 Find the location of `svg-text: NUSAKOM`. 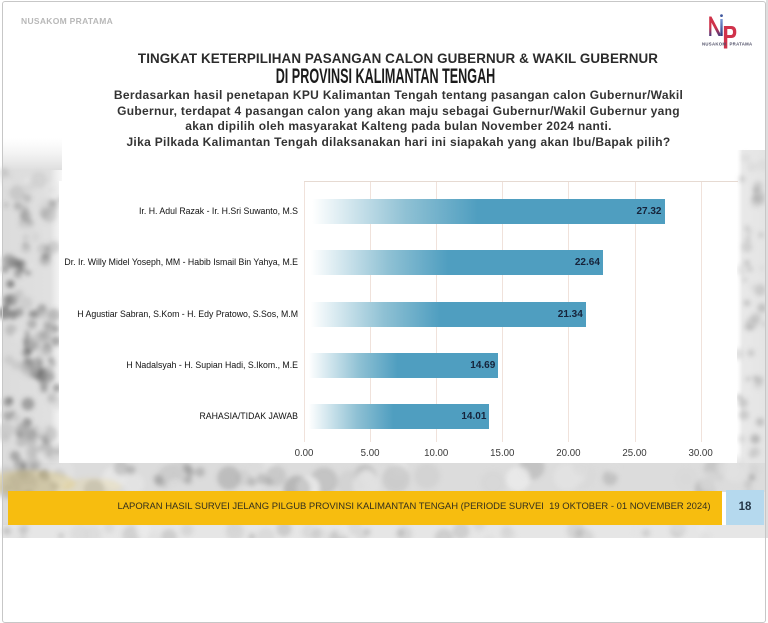

svg-text: NUSAKOM is located at coordinates (714, 44).